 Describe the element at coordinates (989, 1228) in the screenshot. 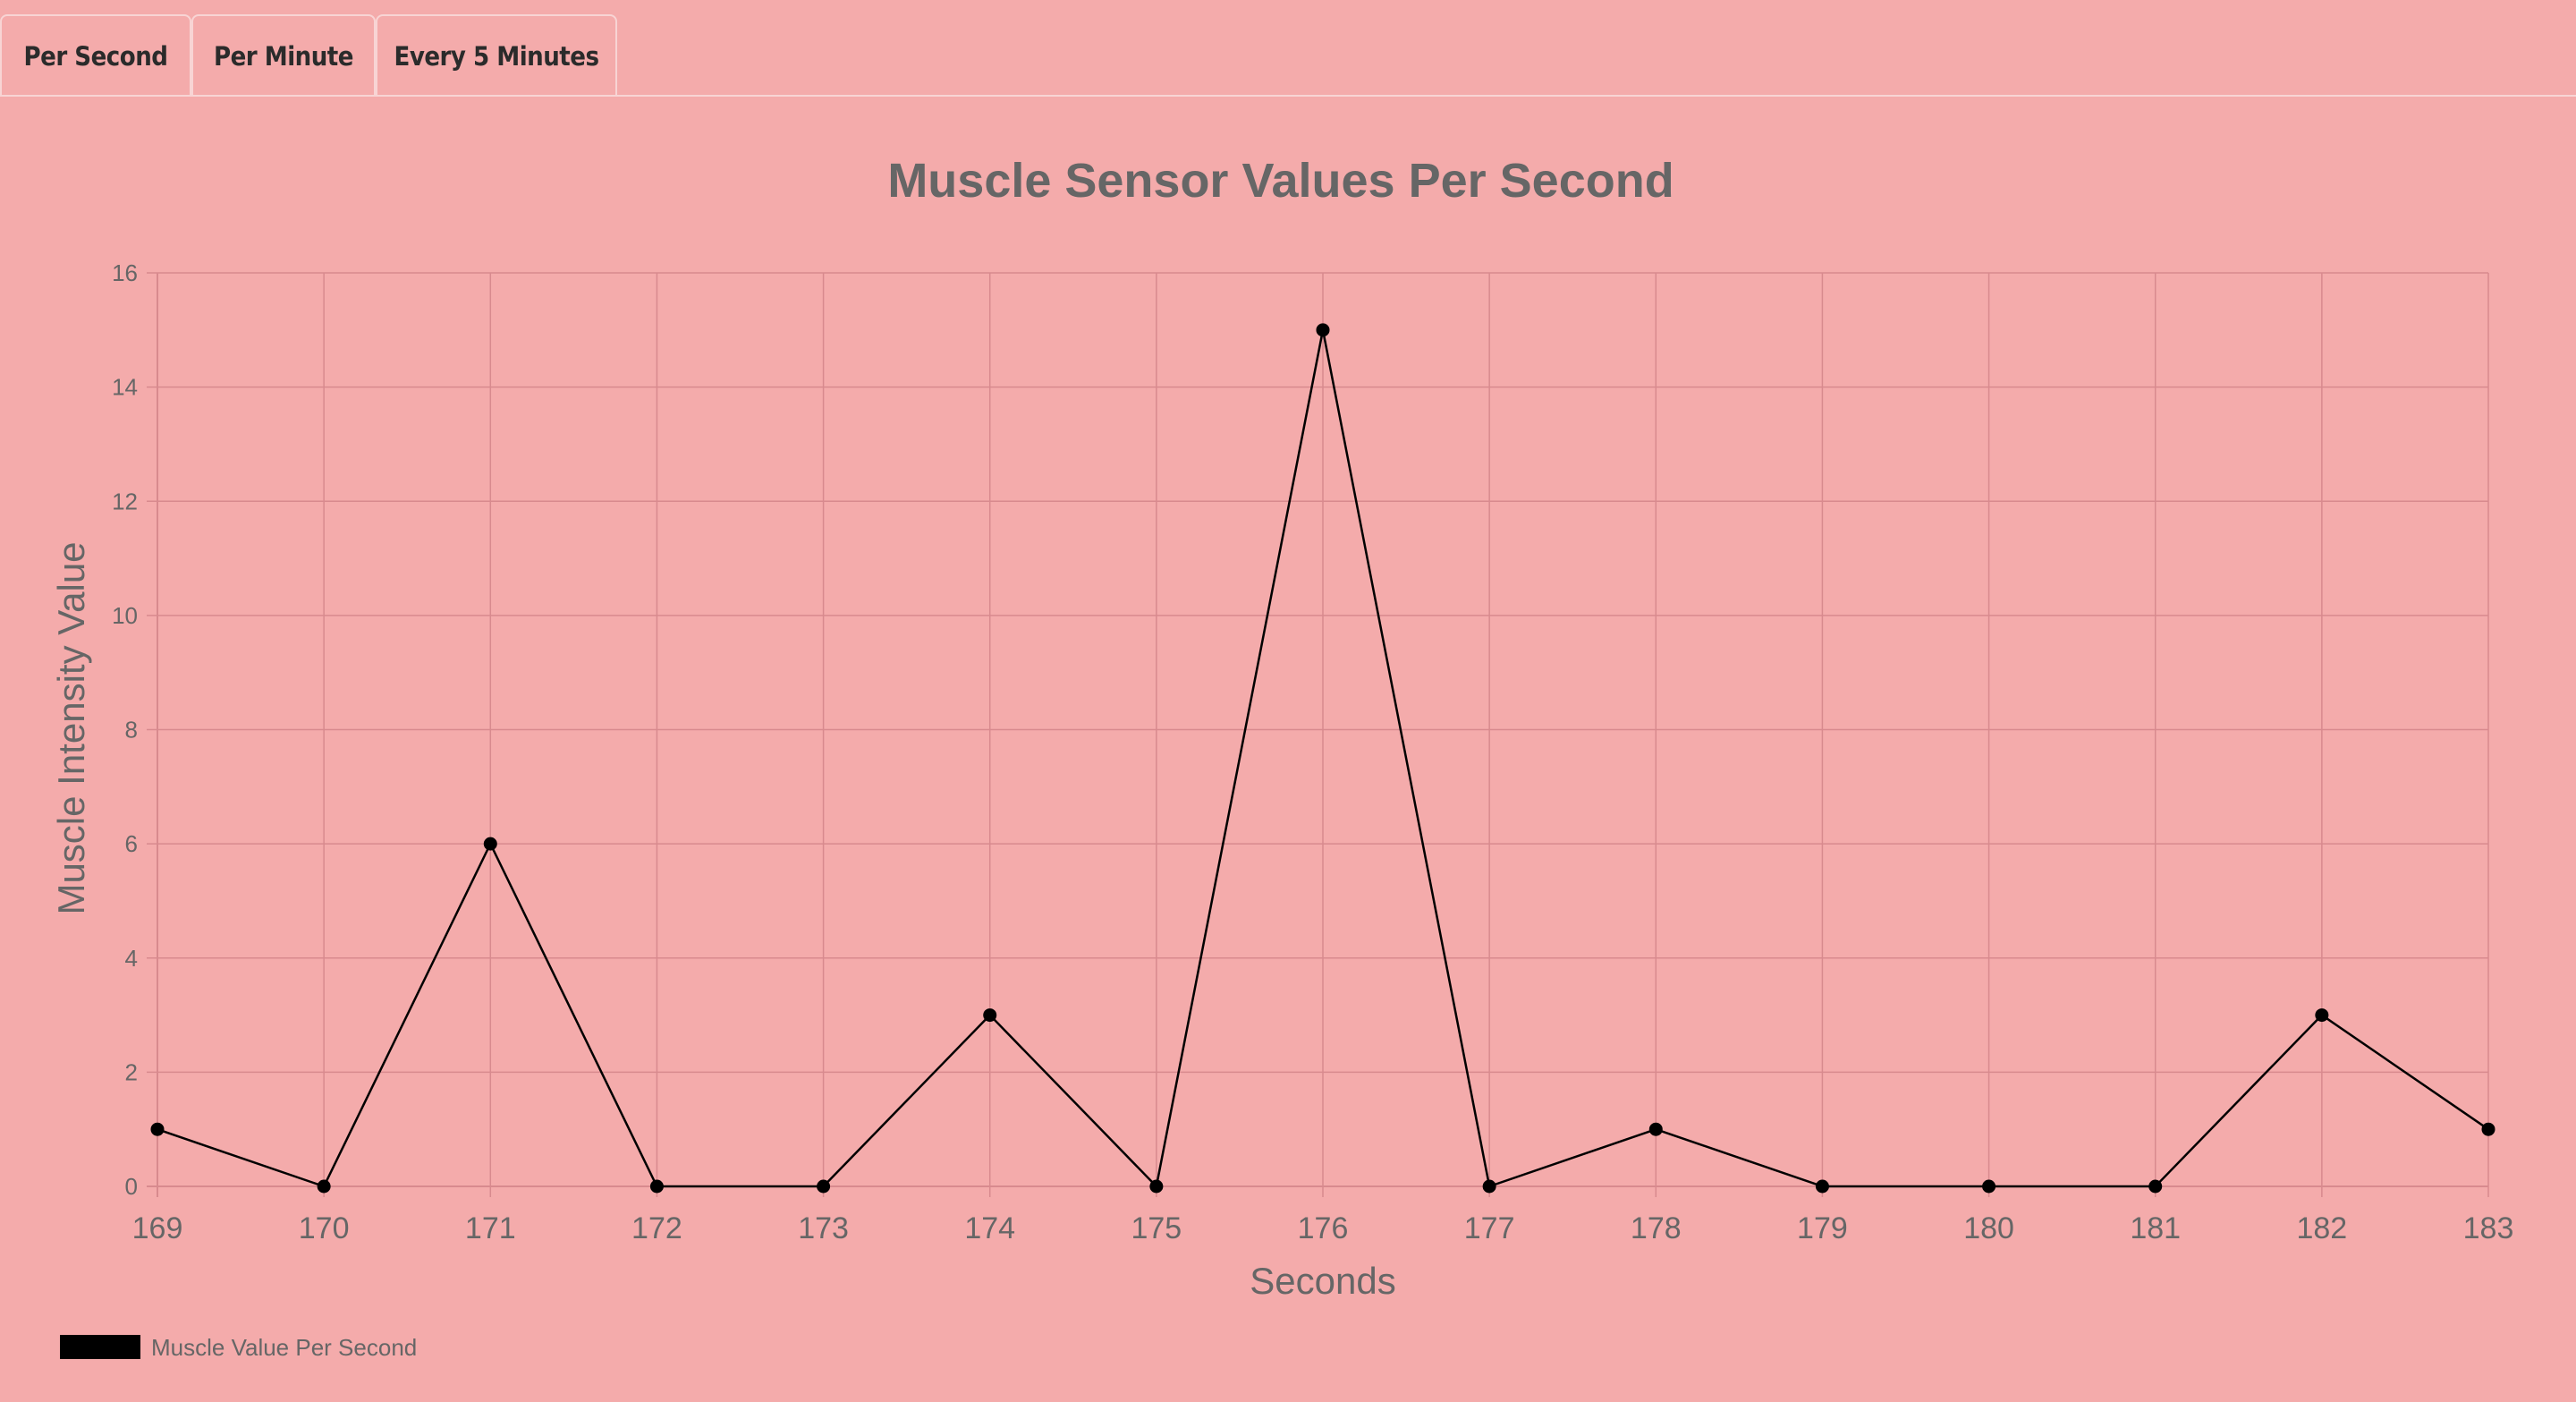

I see `x-tick-label: 174` at that location.